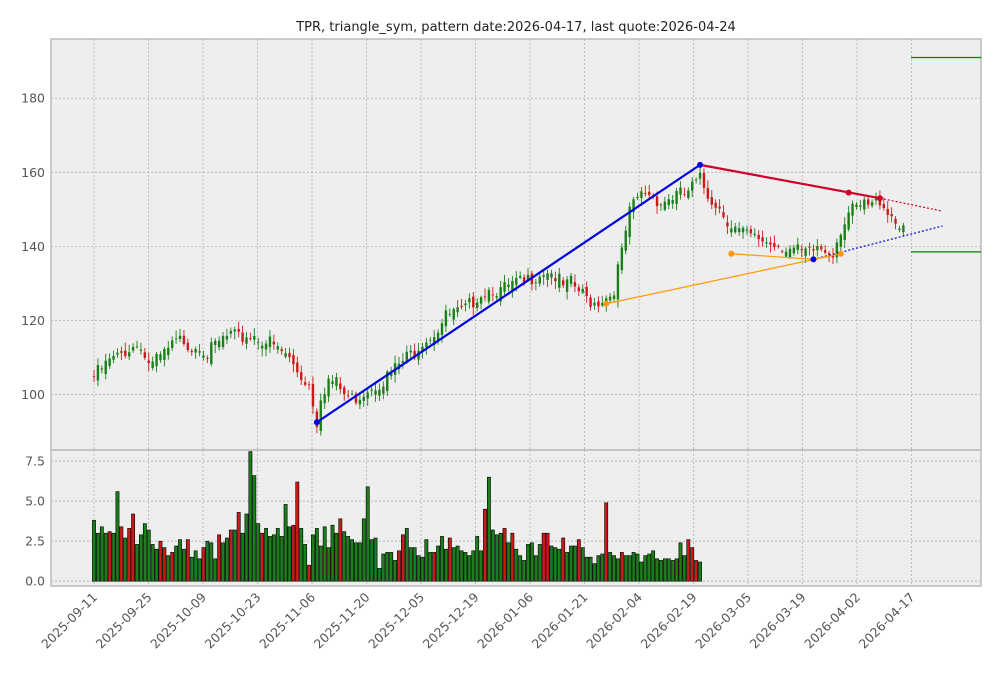 Image resolution: width=1001 pixels, height=682 pixels. Describe the element at coordinates (669, 620) in the screenshot. I see `x-tick-label: 2026-02-19` at that location.